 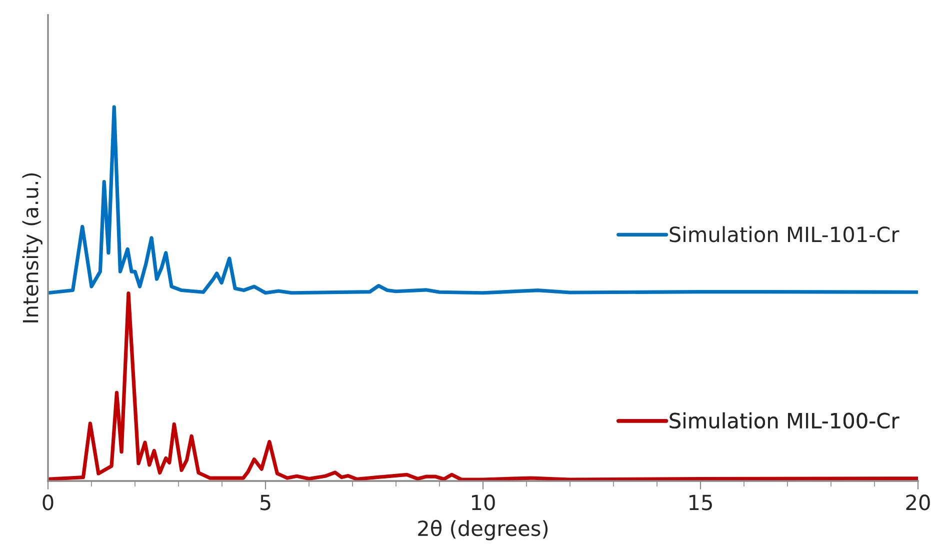 What do you see at coordinates (701, 502) in the screenshot?
I see `x-tick-label: 15` at bounding box center [701, 502].